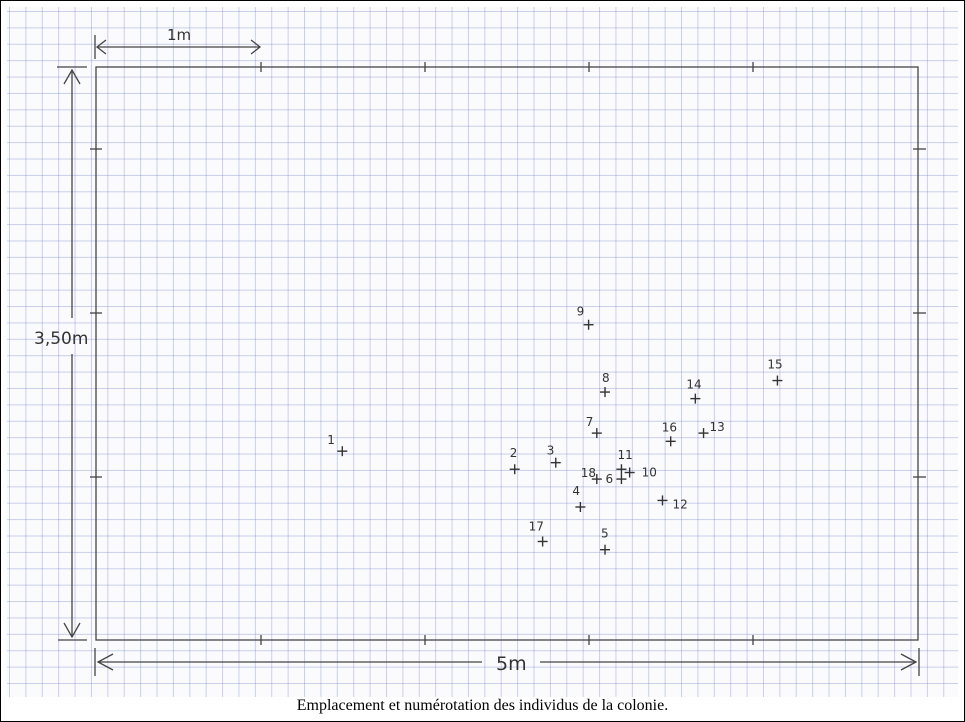 The height and width of the screenshot is (722, 965). Describe the element at coordinates (337, 445) in the screenshot. I see `individual-marker: 1` at that location.